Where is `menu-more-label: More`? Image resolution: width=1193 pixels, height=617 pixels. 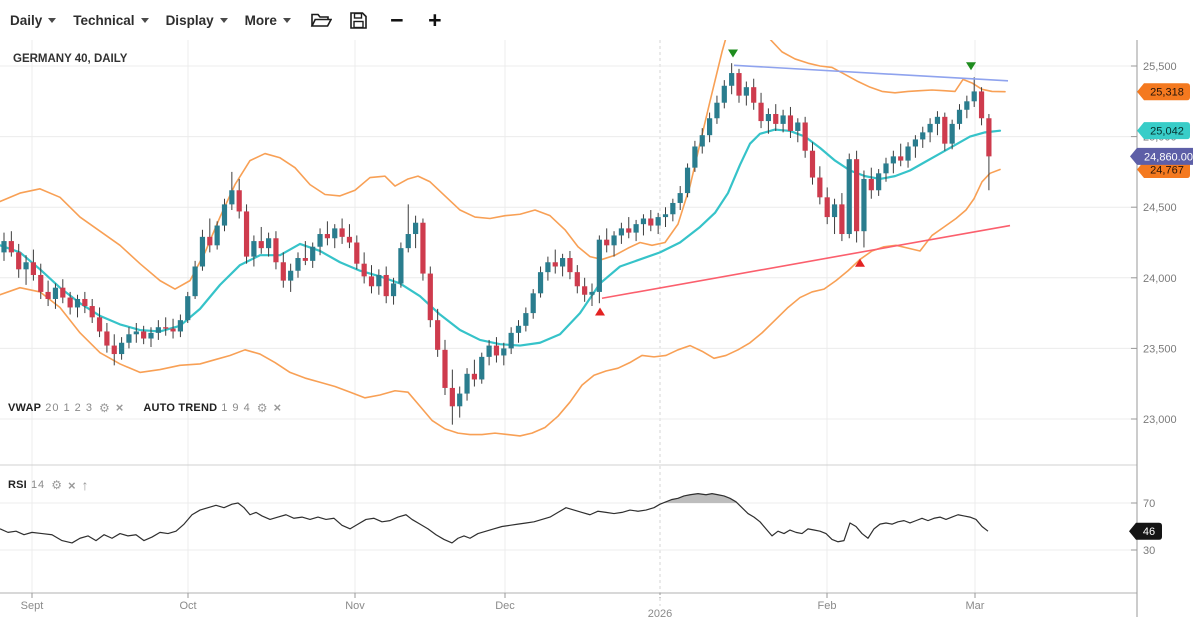 menu-more-label: More is located at coordinates (260, 20).